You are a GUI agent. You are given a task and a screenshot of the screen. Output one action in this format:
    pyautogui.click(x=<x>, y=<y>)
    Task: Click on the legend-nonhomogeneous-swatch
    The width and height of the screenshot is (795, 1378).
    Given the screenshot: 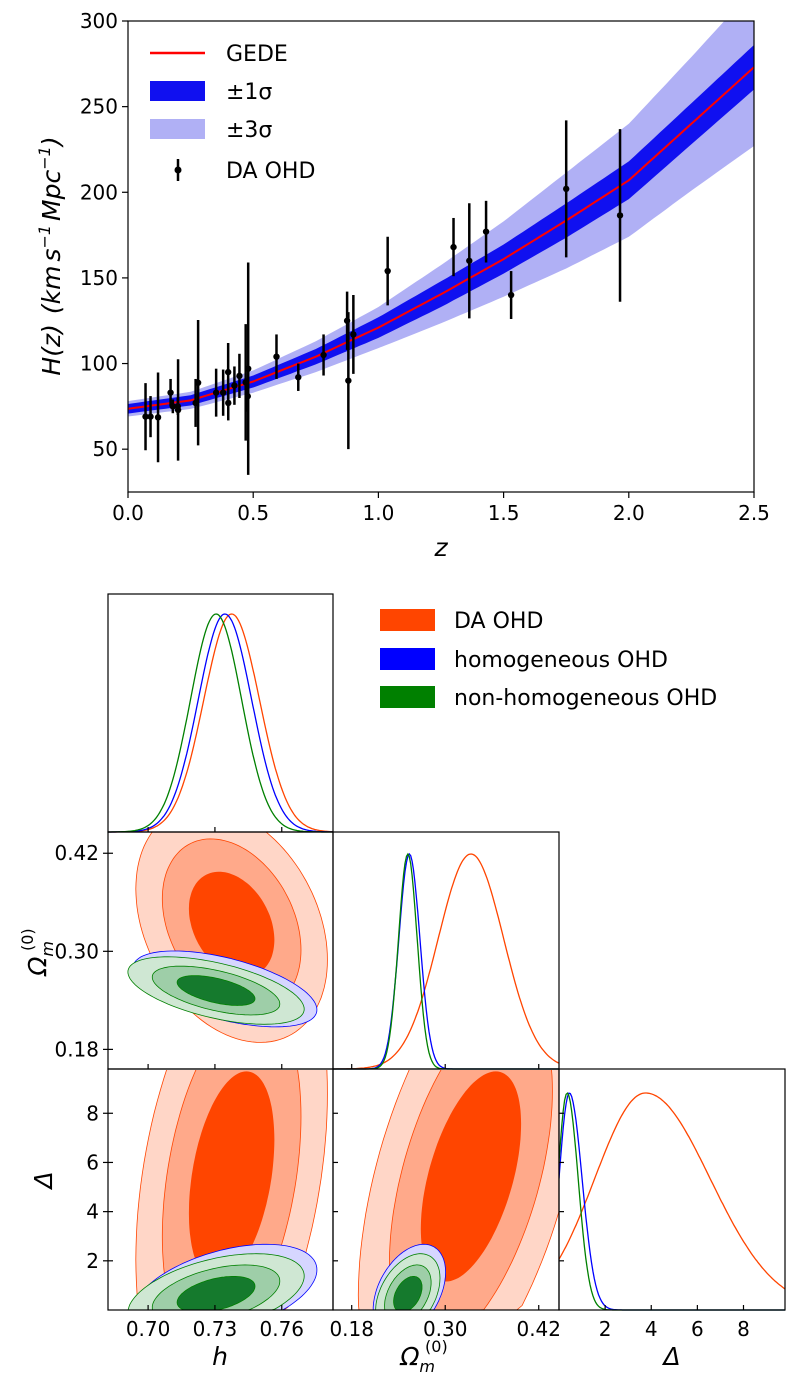 What is the action you would take?
    pyautogui.click(x=407, y=697)
    